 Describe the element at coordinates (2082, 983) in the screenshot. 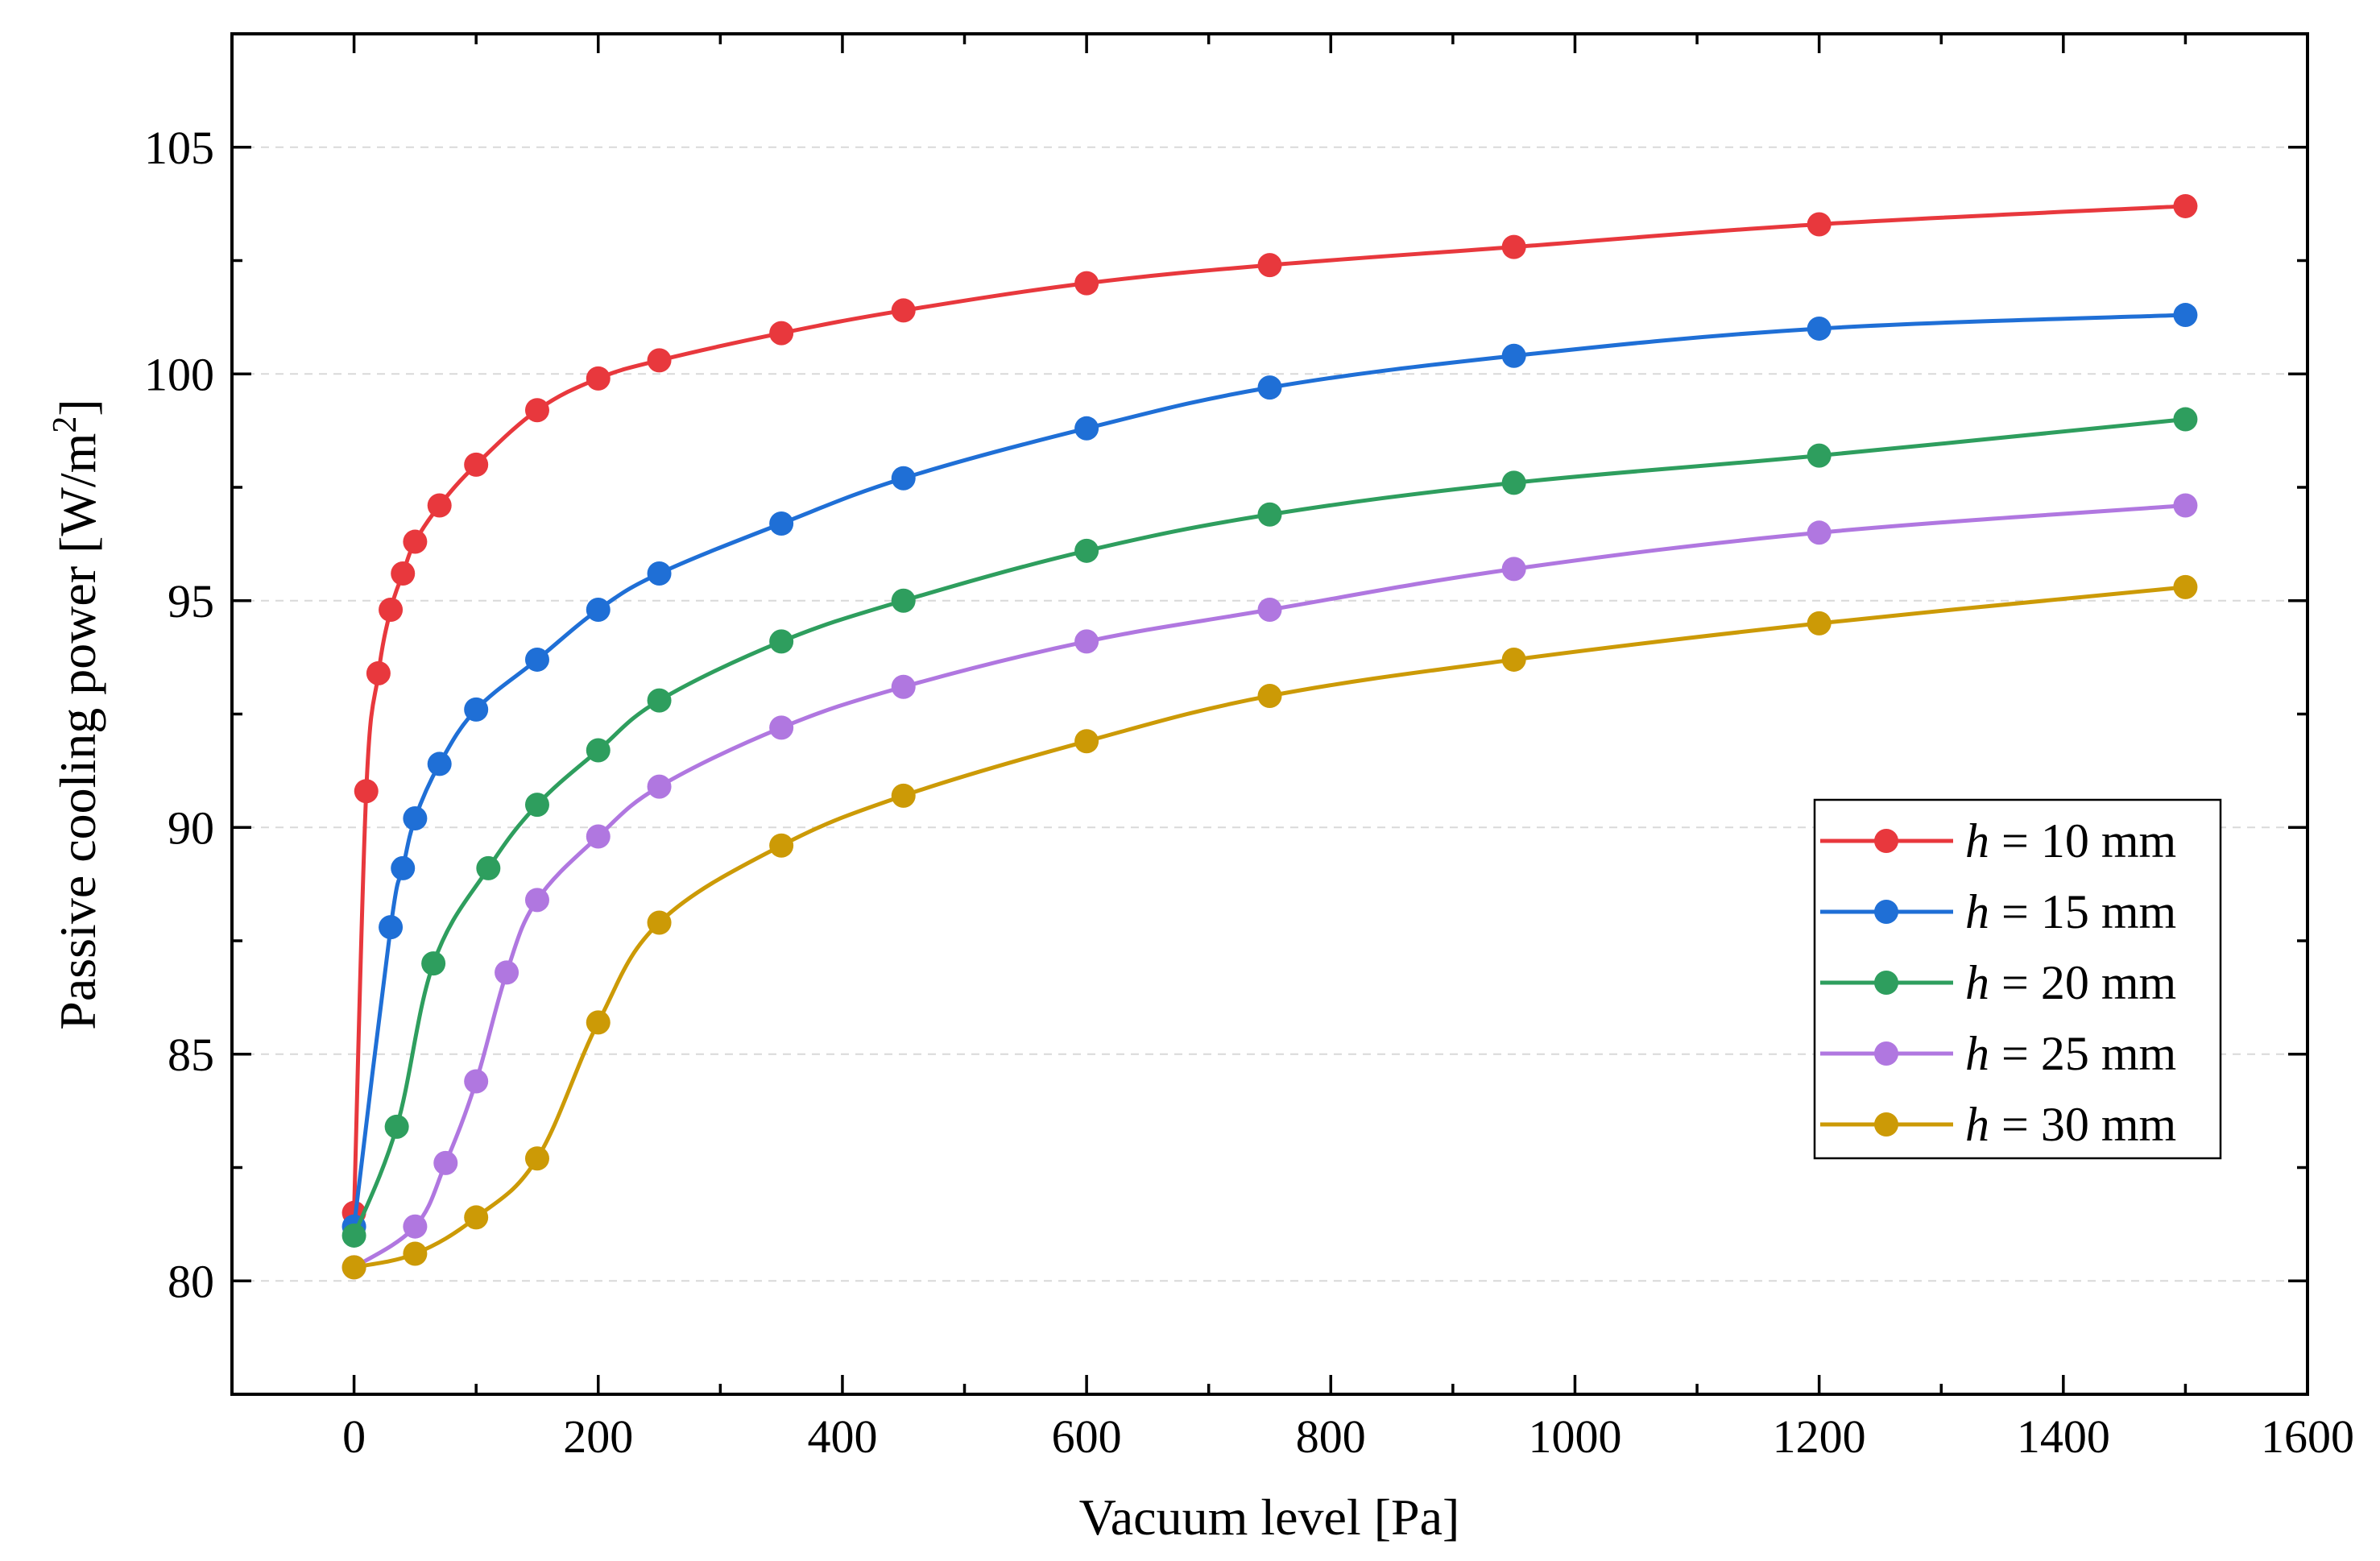

I see `legend-label-value: = 20 mm` at that location.